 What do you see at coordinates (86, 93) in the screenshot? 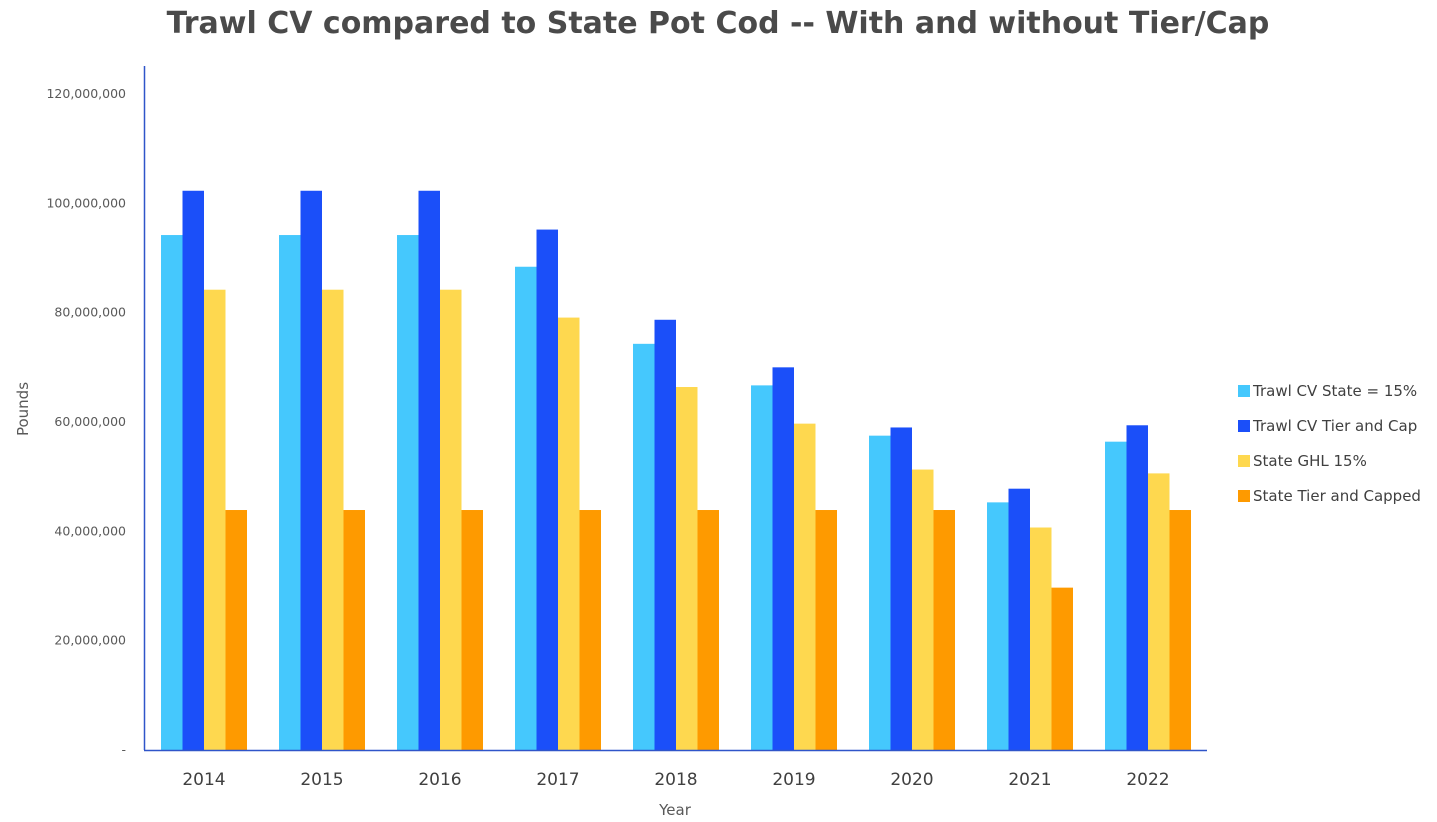
I see `y-tick-label: 120,000,000` at bounding box center [86, 93].